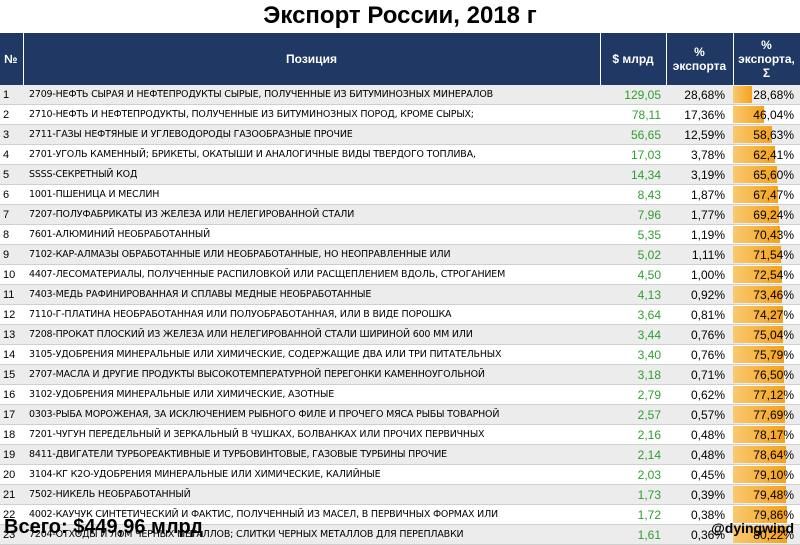 The width and height of the screenshot is (800, 545). Describe the element at coordinates (633, 95) in the screenshot. I see `row-value: 129,05` at that location.